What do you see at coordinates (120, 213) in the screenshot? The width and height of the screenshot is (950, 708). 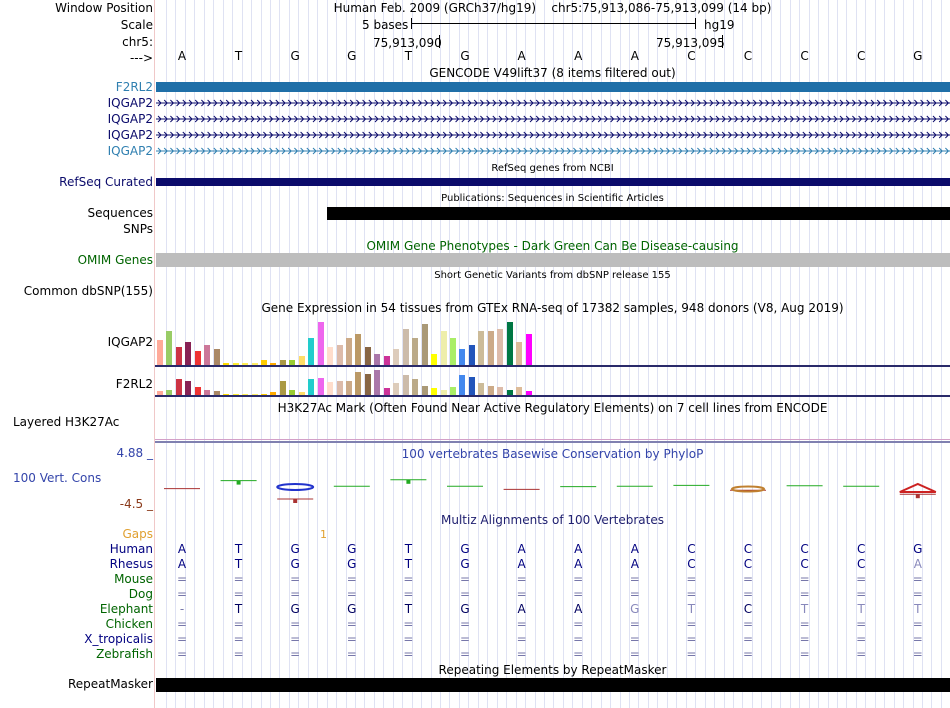 I see `publications-sequences-label: Sequences` at bounding box center [120, 213].